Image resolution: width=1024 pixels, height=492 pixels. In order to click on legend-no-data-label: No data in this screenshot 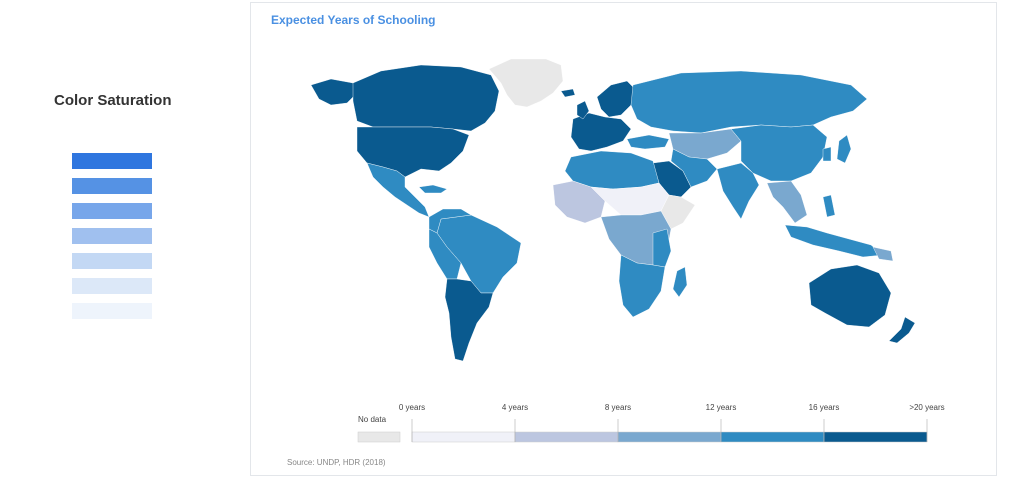, I will do `click(372, 419)`.